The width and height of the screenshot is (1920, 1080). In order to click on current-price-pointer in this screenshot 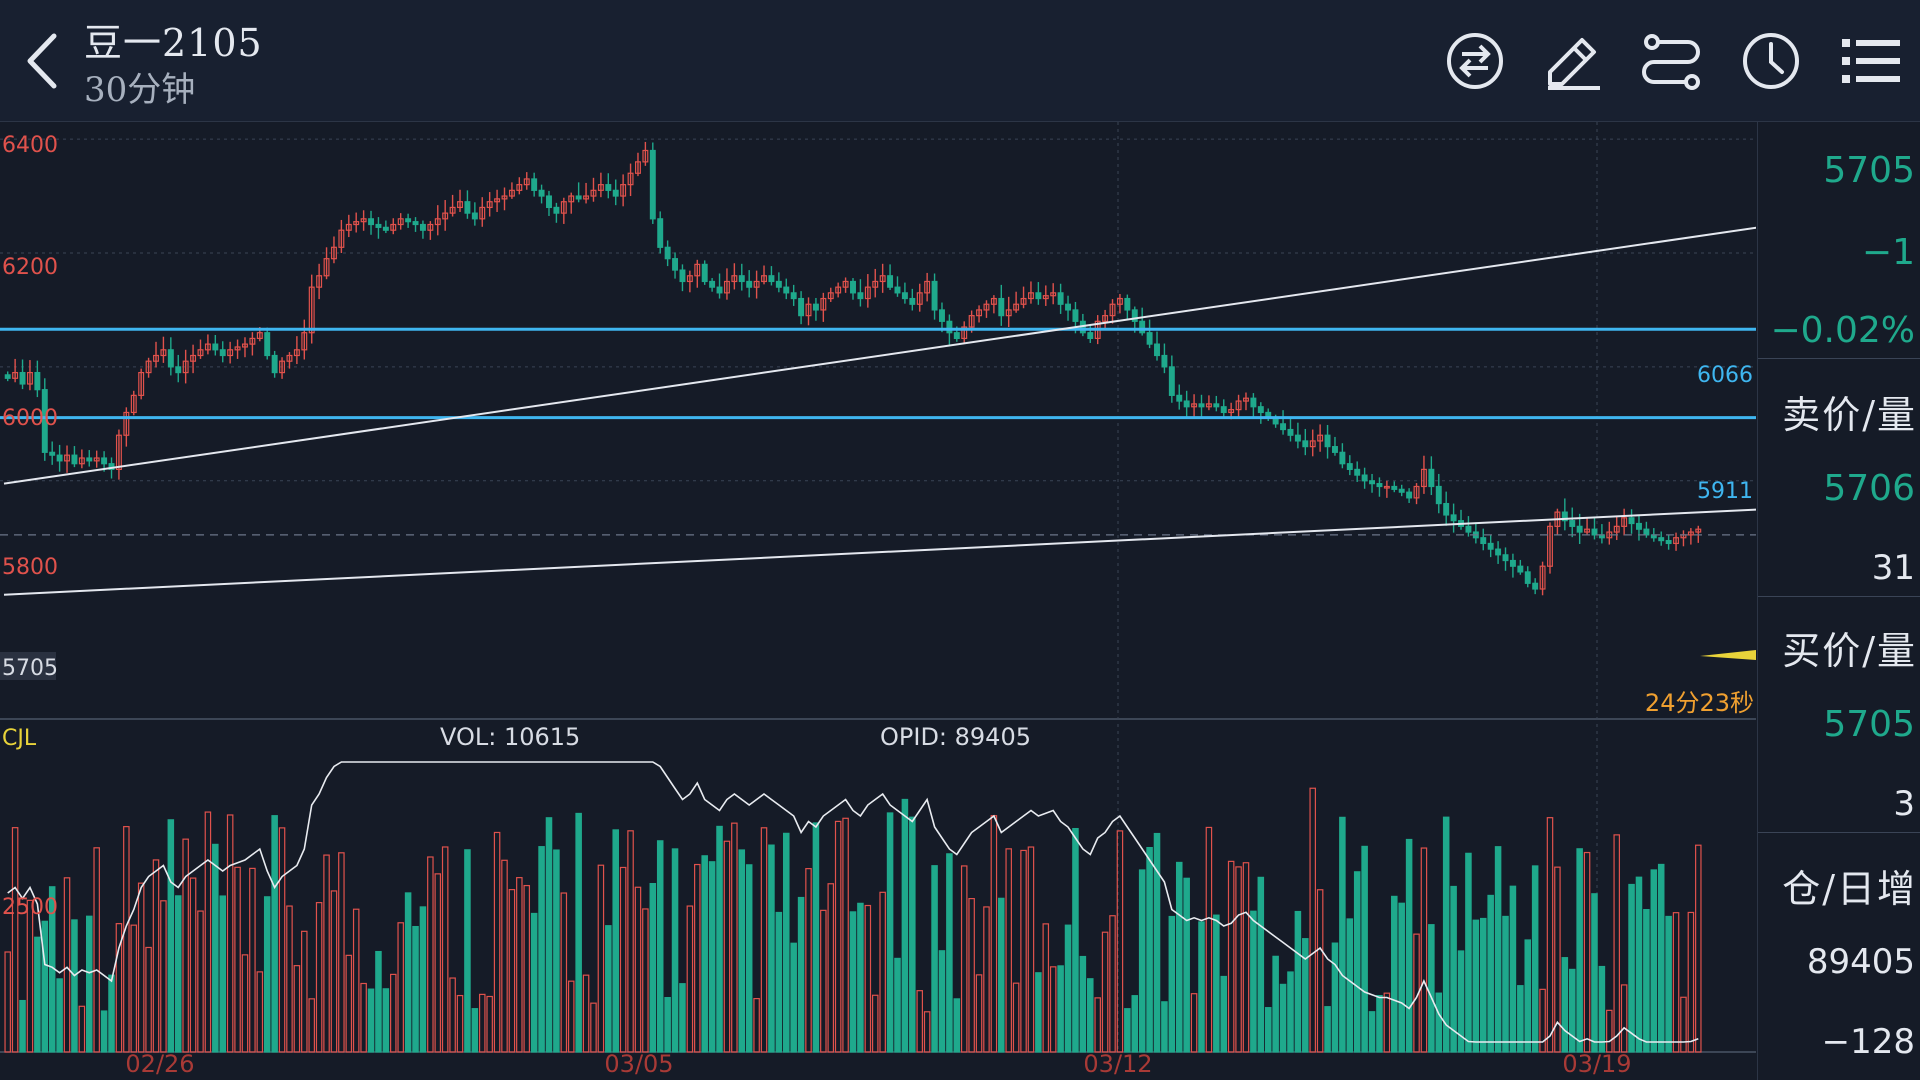, I will do `click(1728, 655)`.